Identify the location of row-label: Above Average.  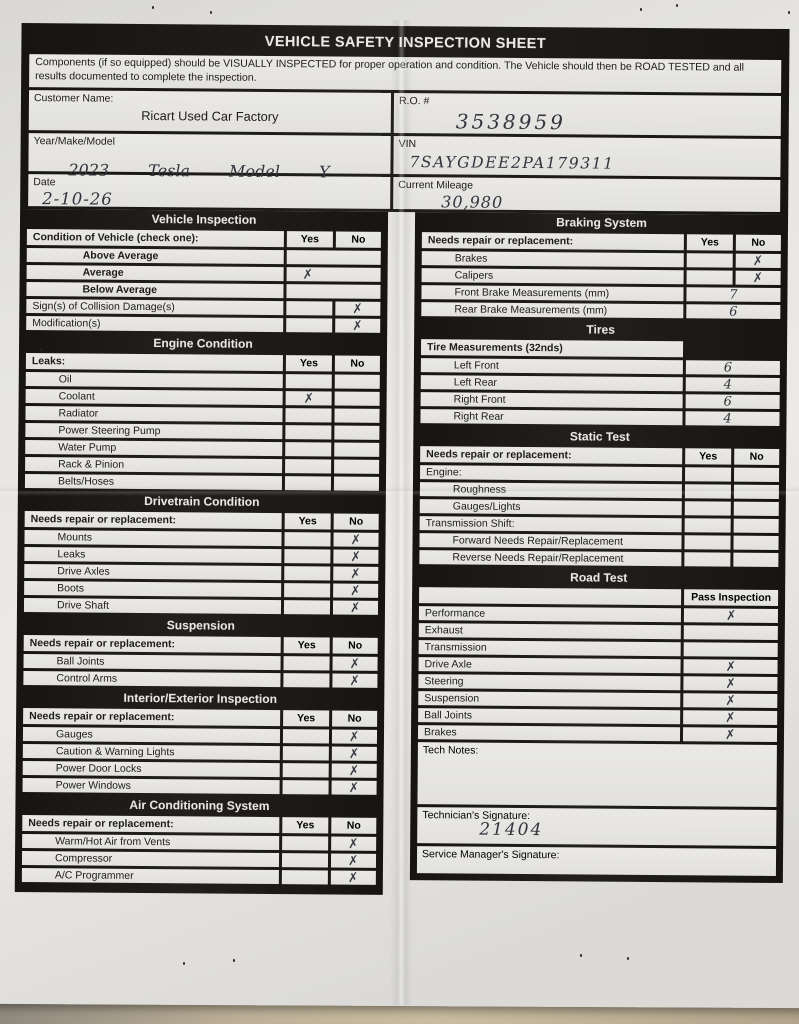
(155, 256).